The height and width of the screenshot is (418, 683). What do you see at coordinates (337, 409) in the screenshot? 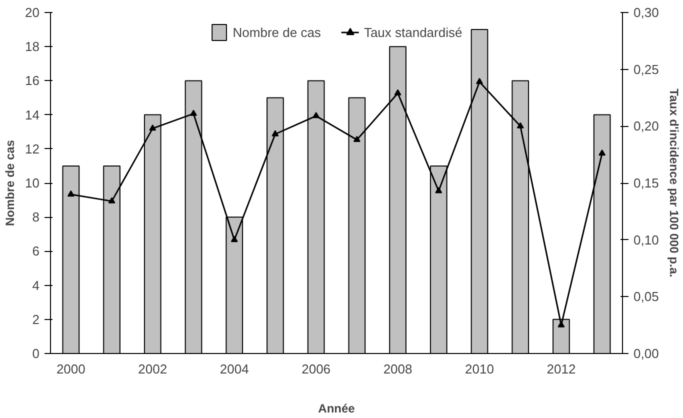
I see `x-axis-title: Année` at bounding box center [337, 409].